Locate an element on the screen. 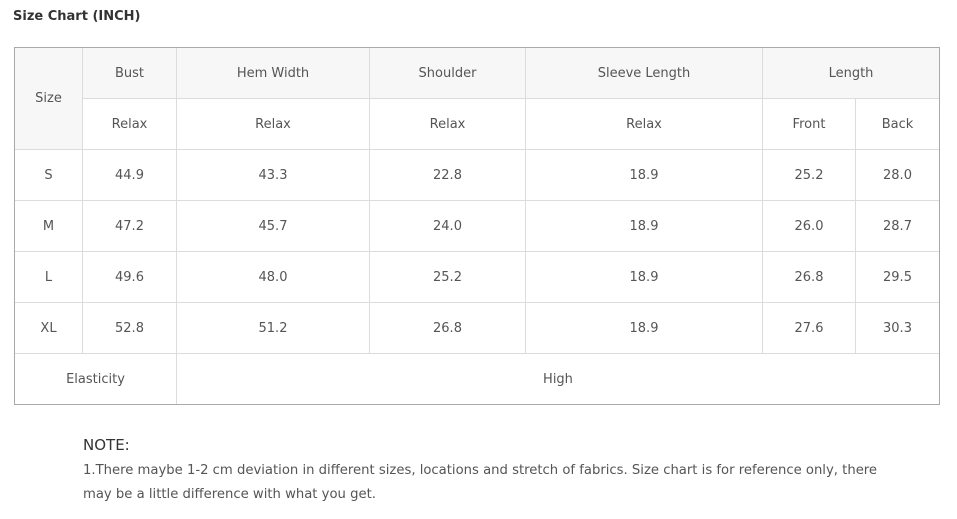  front-length-cell: 27.6 is located at coordinates (809, 328).